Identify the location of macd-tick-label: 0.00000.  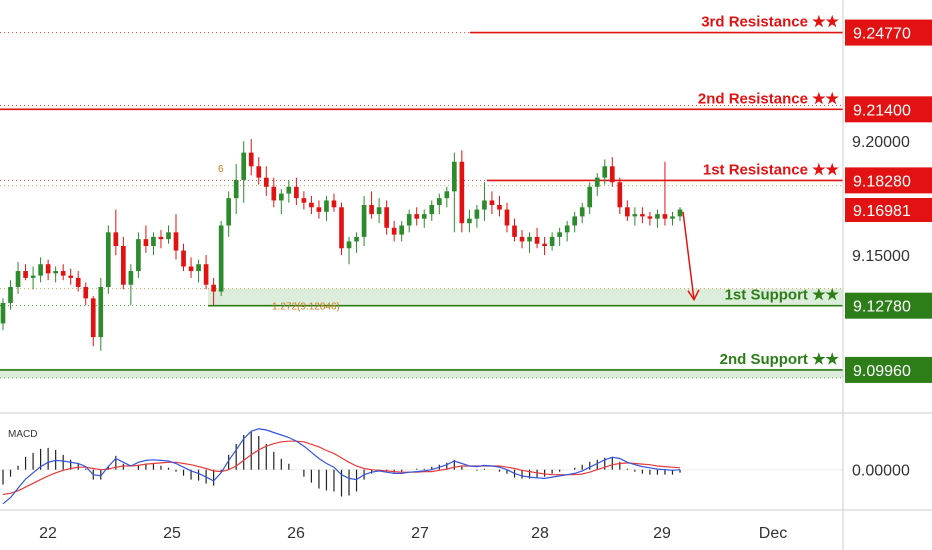
(881, 471).